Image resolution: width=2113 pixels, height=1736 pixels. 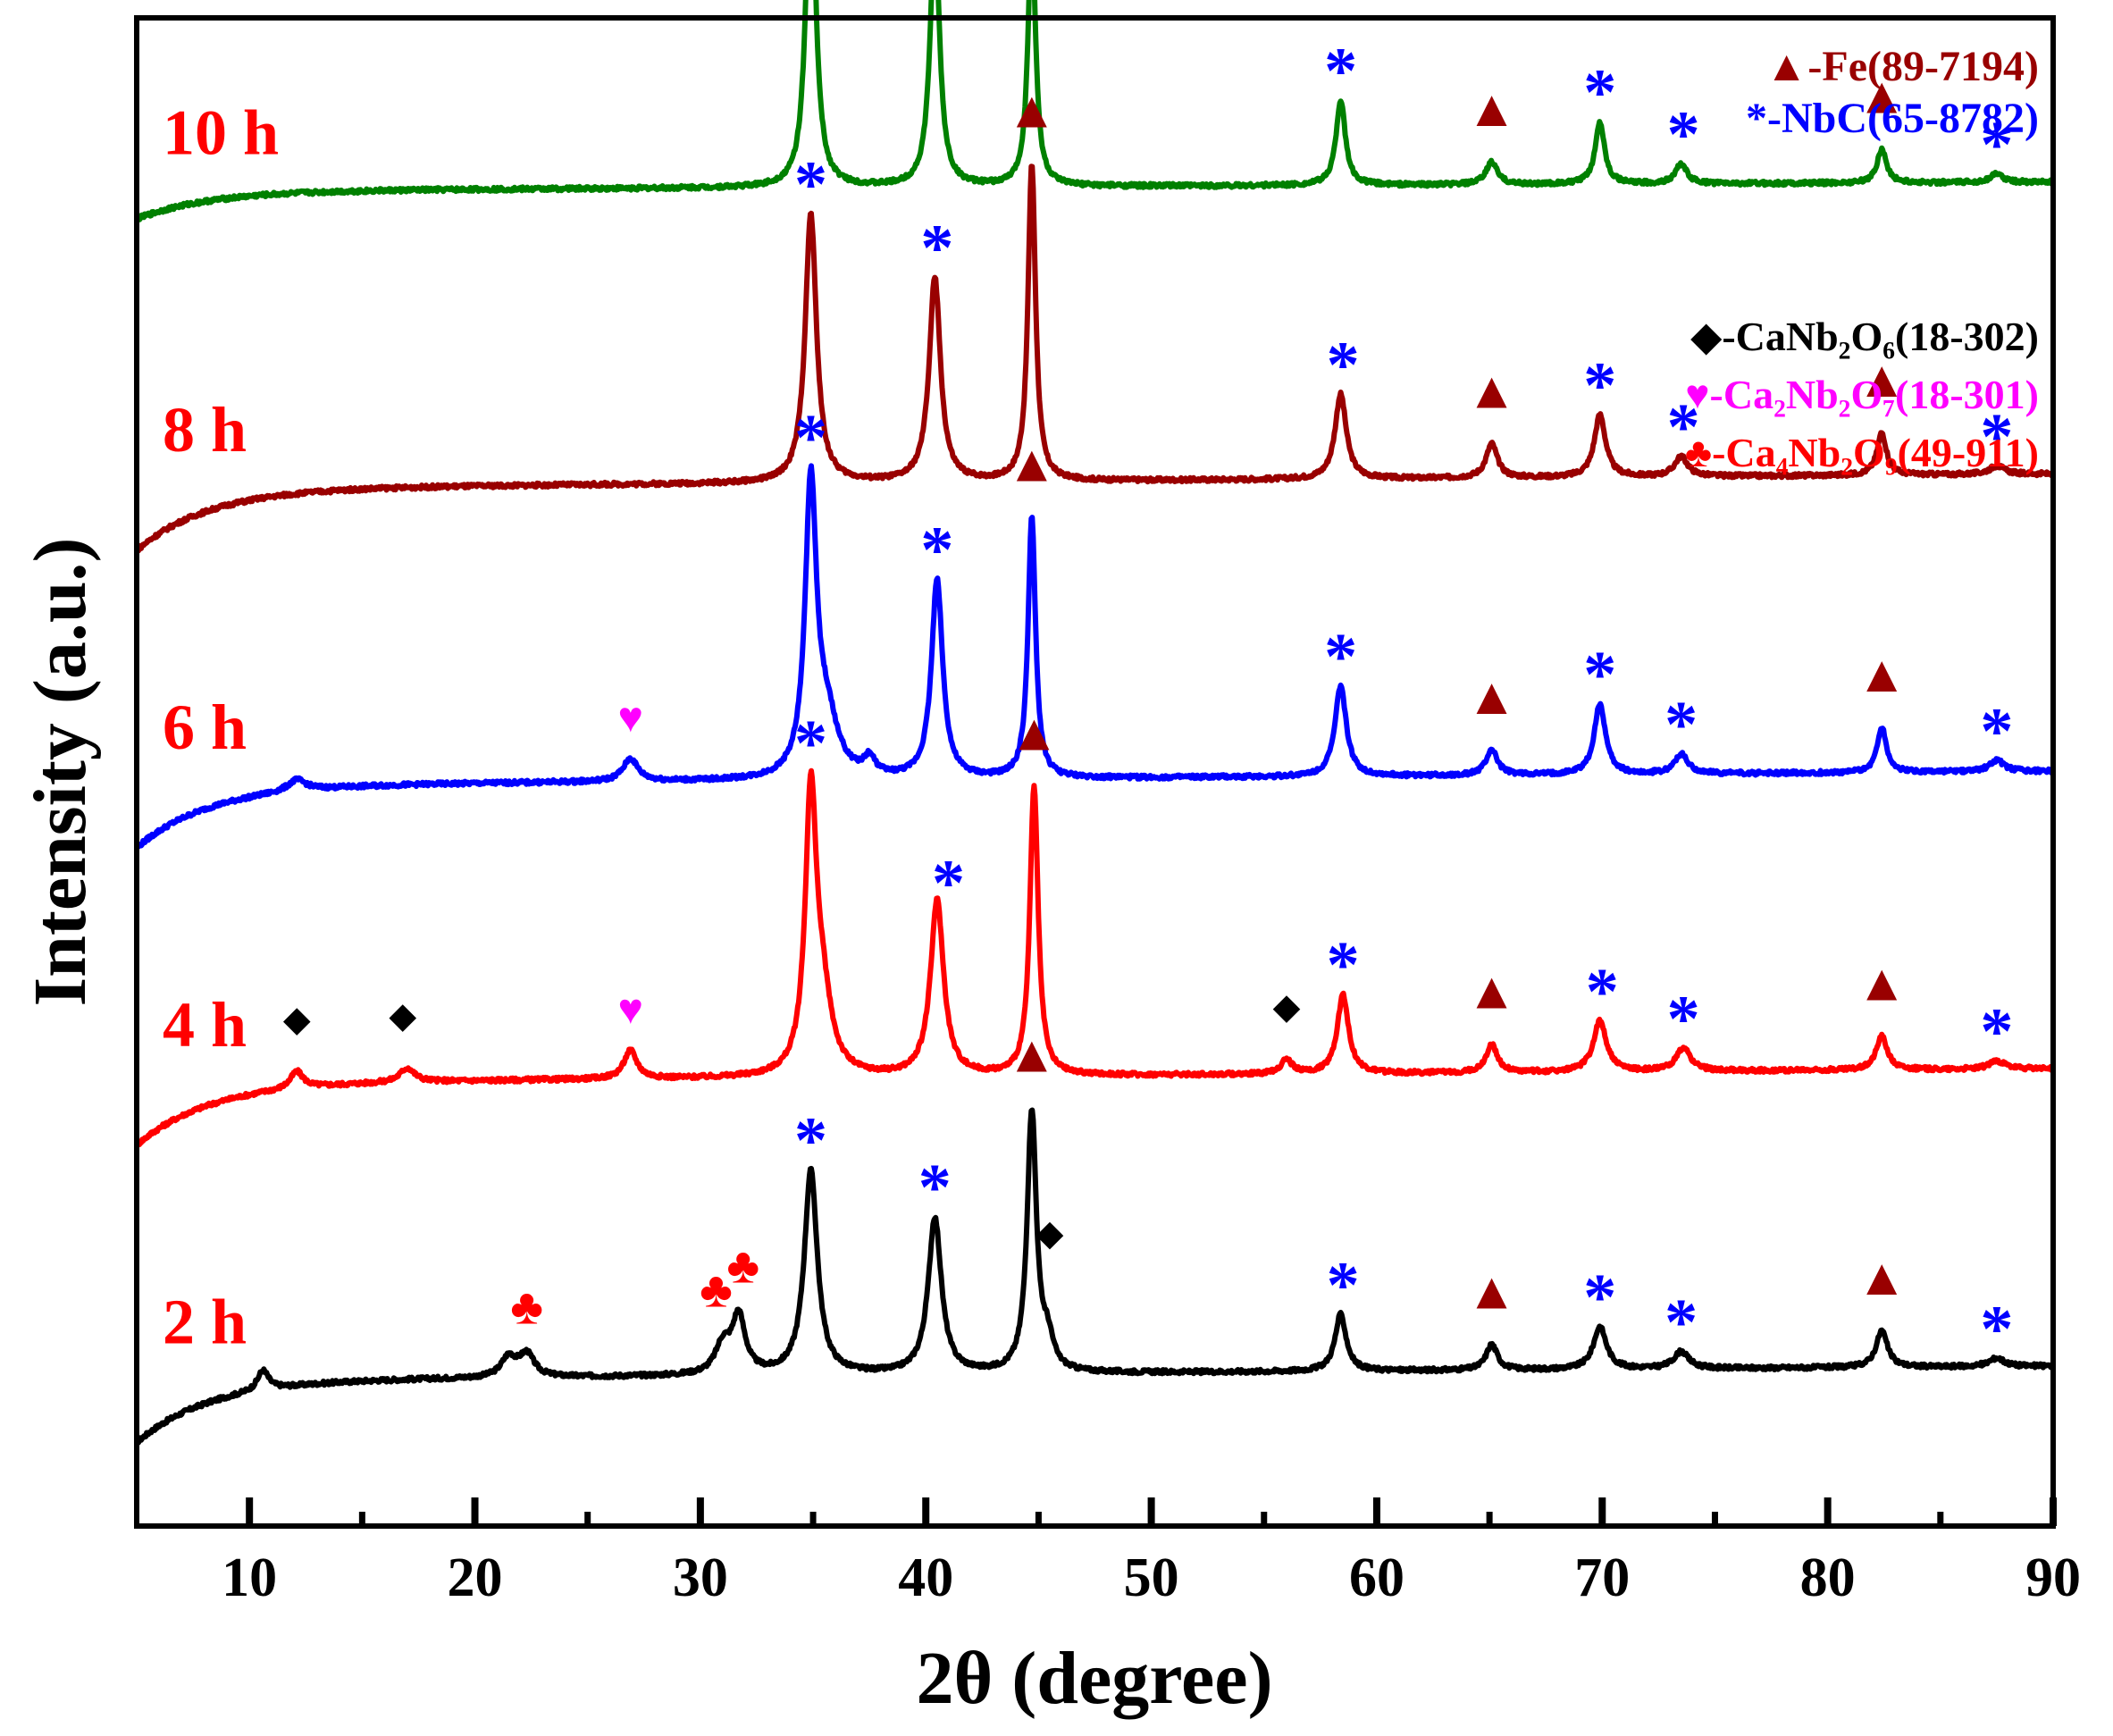 What do you see at coordinates (205, 1025) in the screenshot?
I see `series-label-2: 4 h` at bounding box center [205, 1025].